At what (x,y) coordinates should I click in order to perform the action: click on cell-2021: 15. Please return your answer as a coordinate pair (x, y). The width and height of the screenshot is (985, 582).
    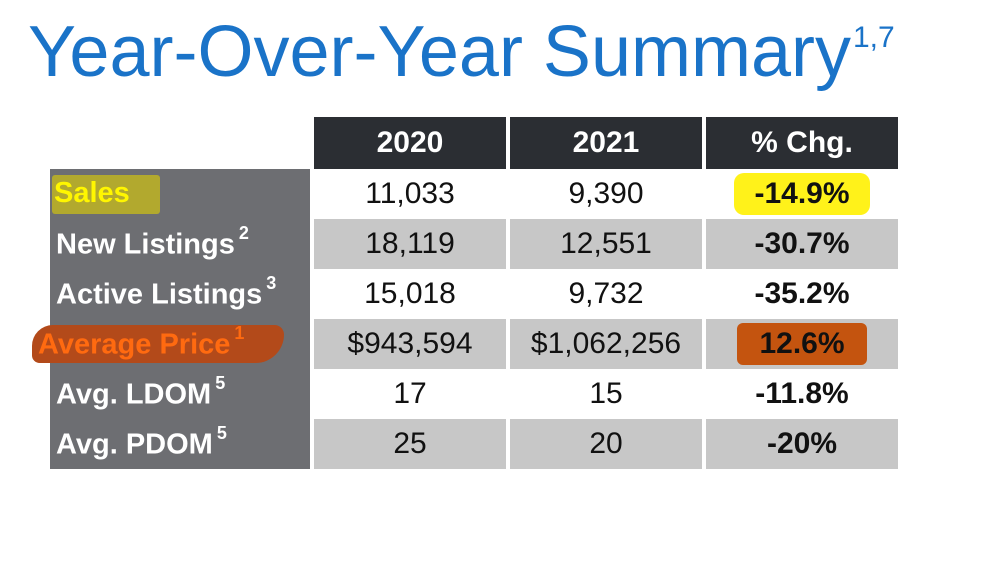
    Looking at the image, I should click on (604, 394).